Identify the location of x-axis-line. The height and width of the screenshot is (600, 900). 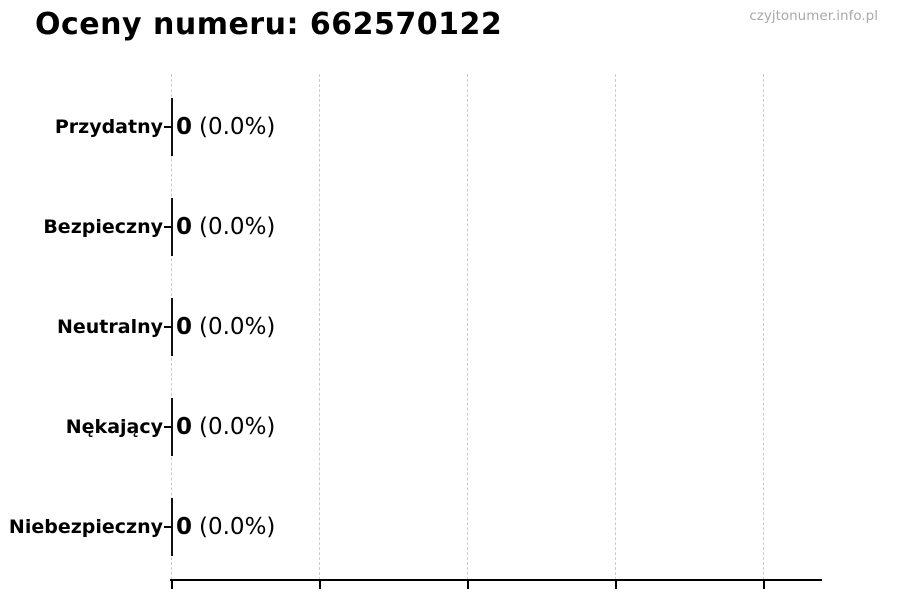
(496, 580).